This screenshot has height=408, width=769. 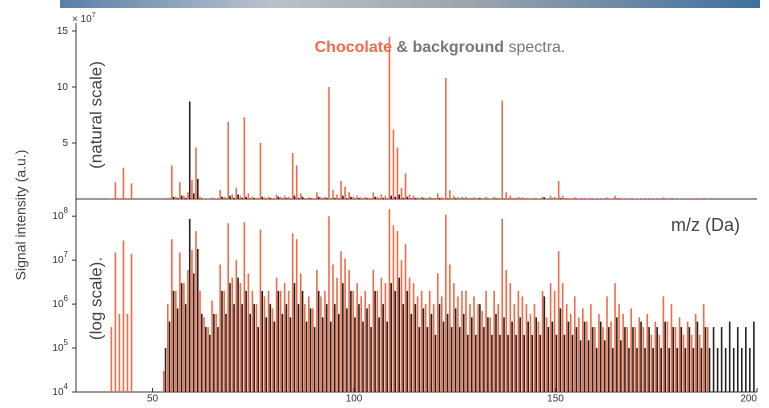 What do you see at coordinates (60, 302) in the screenshot?
I see `y-tick-label: 10⁶` at bounding box center [60, 302].